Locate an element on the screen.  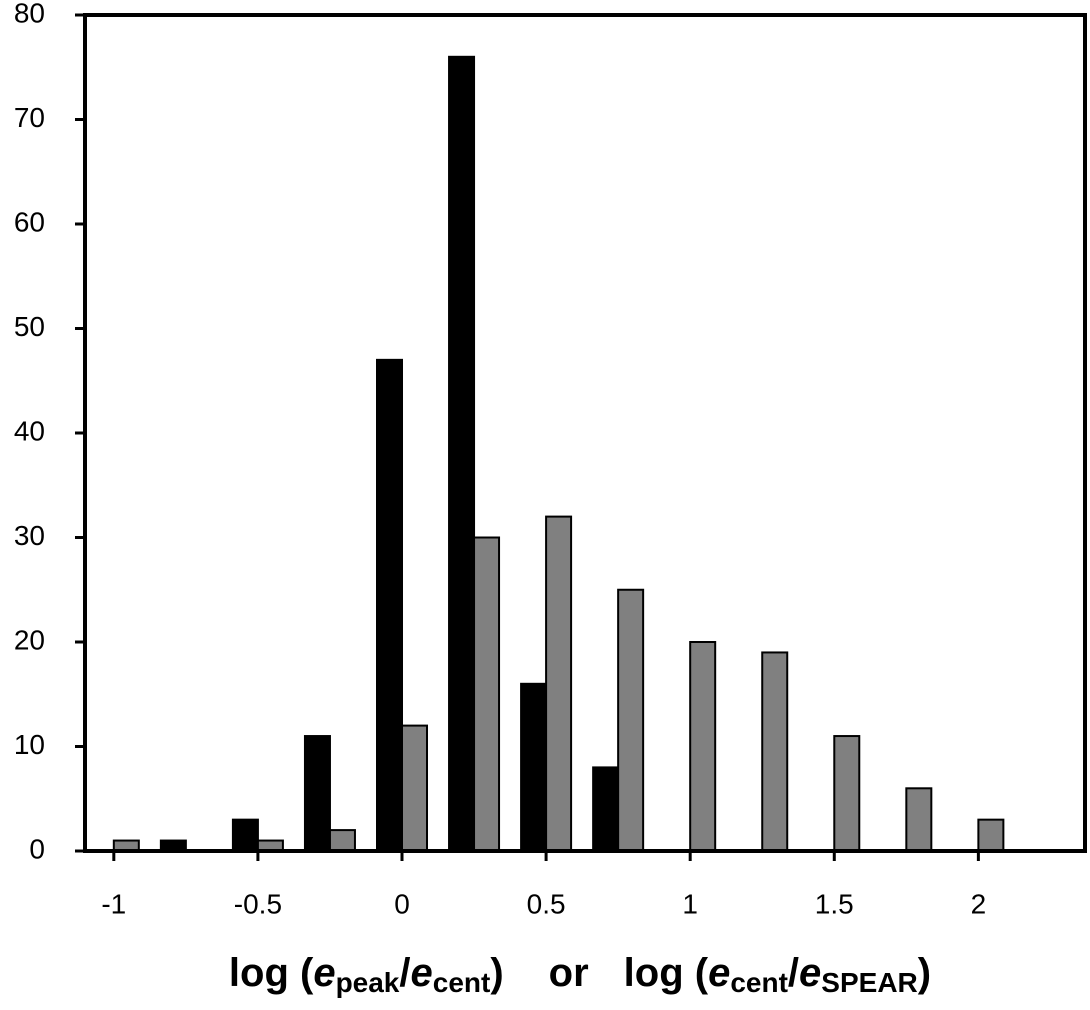
x-tick-label: 1.5 is located at coordinates (834, 903).